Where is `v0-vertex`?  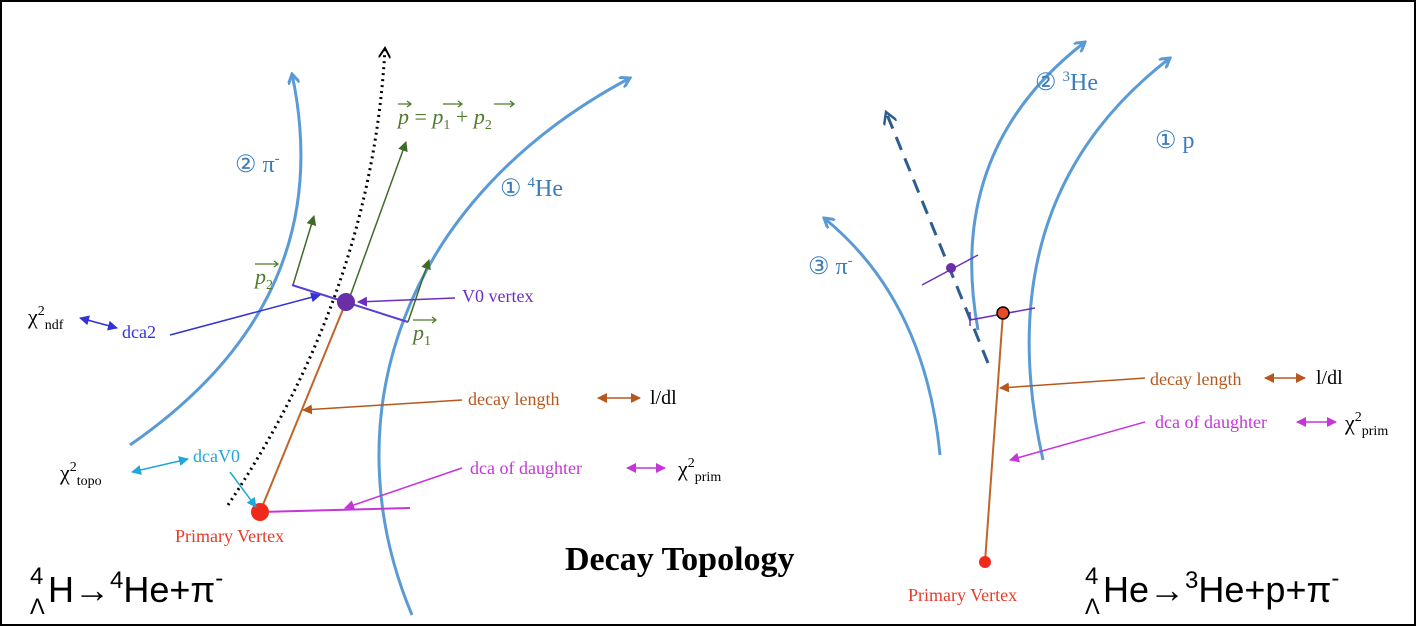
v0-vertex is located at coordinates (346, 302).